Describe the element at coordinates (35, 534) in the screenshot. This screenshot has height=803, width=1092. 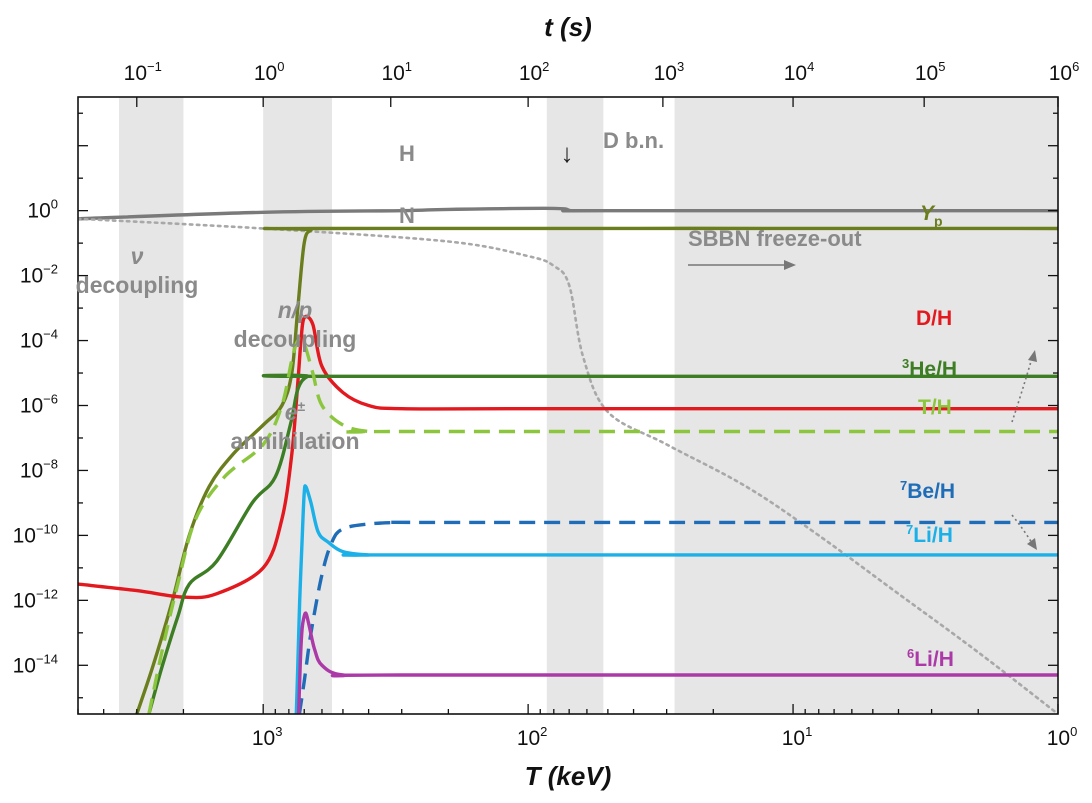
I see `y-tick-label: 10⁻¹⁰` at that location.